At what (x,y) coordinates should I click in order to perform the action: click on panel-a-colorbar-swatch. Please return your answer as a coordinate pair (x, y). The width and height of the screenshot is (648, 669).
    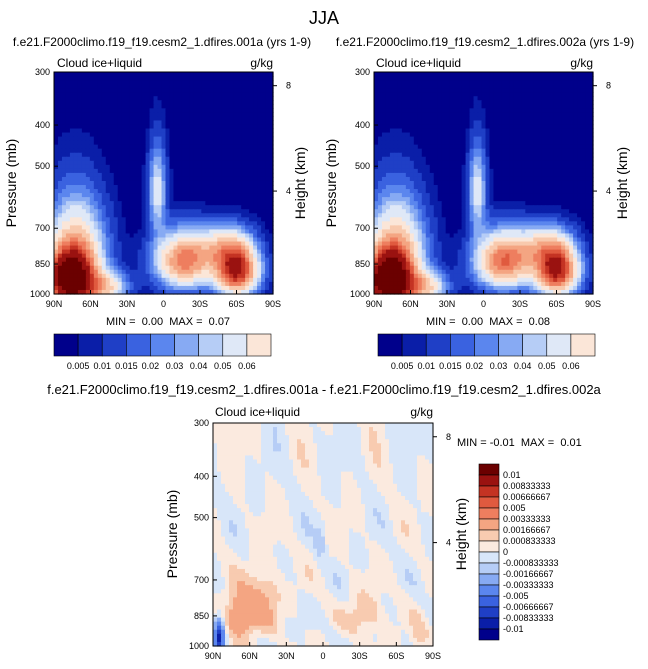
    Looking at the image, I should click on (138, 345).